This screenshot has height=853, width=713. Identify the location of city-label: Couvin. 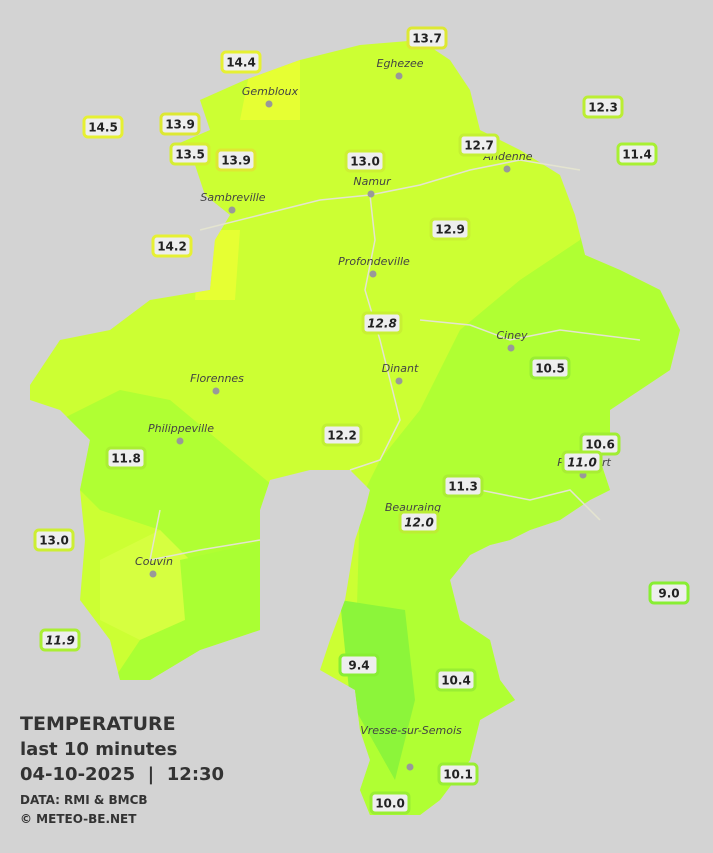
(154, 561).